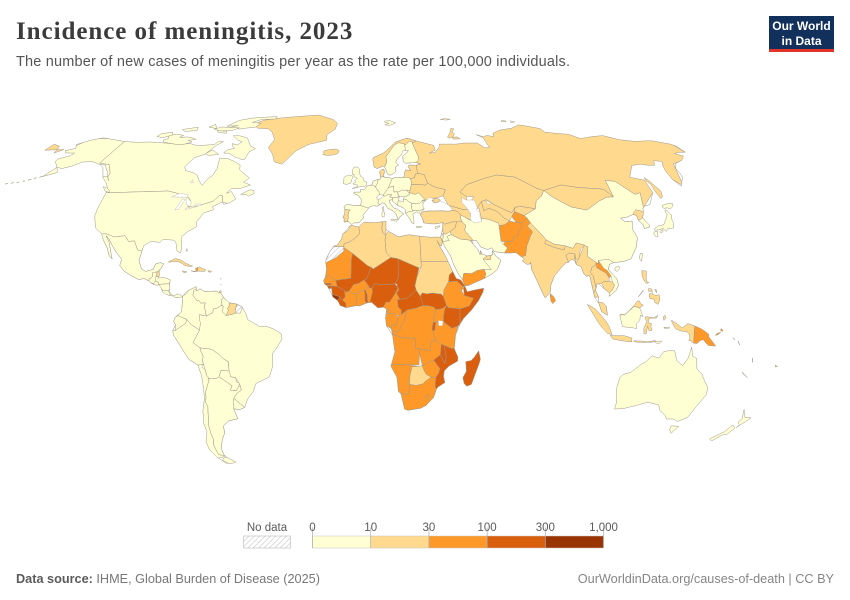 The height and width of the screenshot is (600, 850). Describe the element at coordinates (487, 528) in the screenshot. I see `svg-text: 100` at that location.